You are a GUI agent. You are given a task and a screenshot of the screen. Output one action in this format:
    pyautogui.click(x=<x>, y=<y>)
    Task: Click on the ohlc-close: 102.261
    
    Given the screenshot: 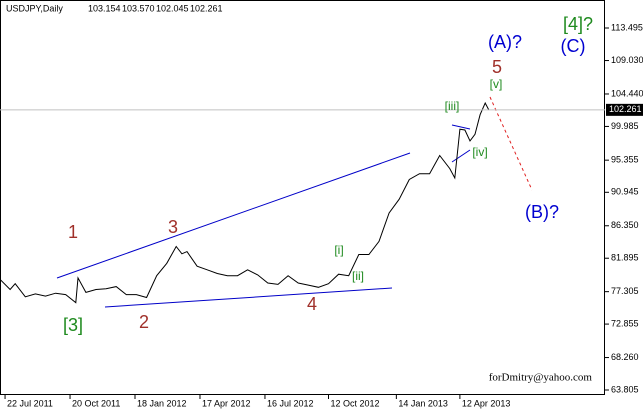 What is the action you would take?
    pyautogui.click(x=206, y=8)
    